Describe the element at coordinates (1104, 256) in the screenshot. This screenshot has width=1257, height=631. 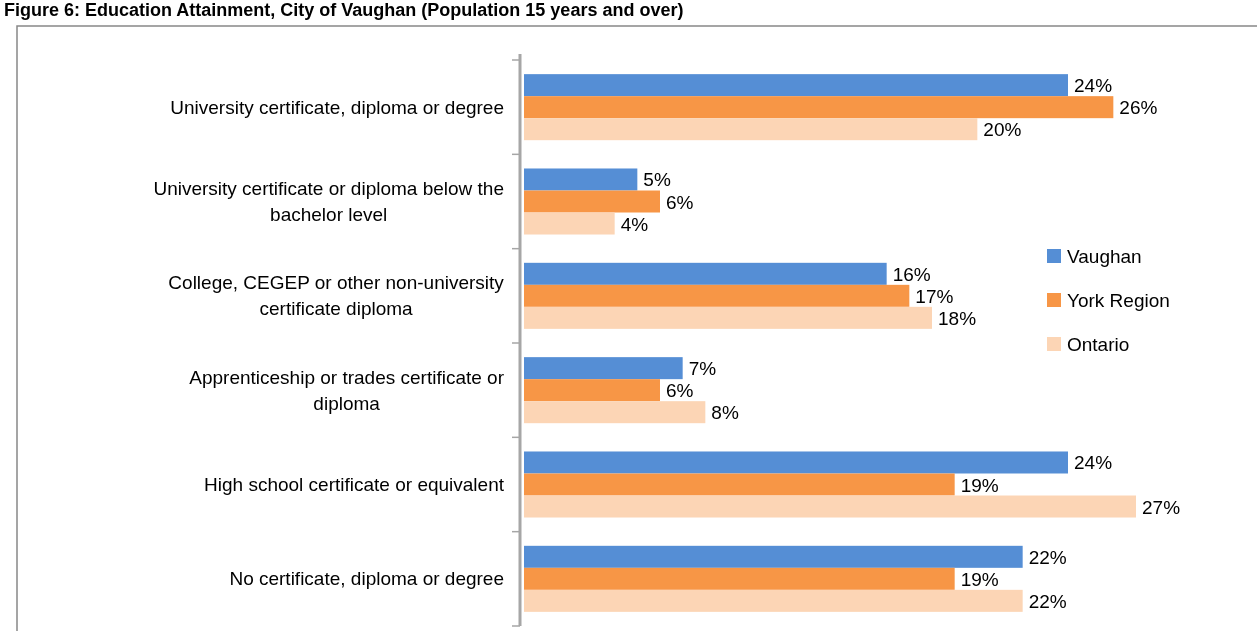
I see `legend-label: Vaughan` at that location.